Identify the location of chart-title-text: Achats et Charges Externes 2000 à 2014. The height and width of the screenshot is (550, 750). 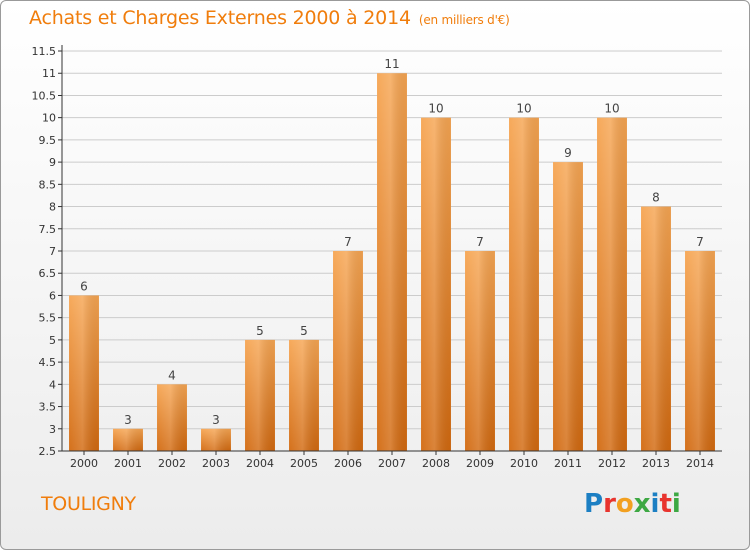
(220, 18).